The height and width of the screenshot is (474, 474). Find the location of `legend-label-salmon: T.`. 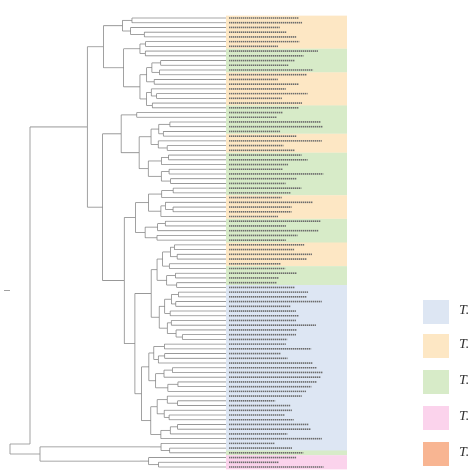

legend-label-salmon: T. is located at coordinates (464, 452).